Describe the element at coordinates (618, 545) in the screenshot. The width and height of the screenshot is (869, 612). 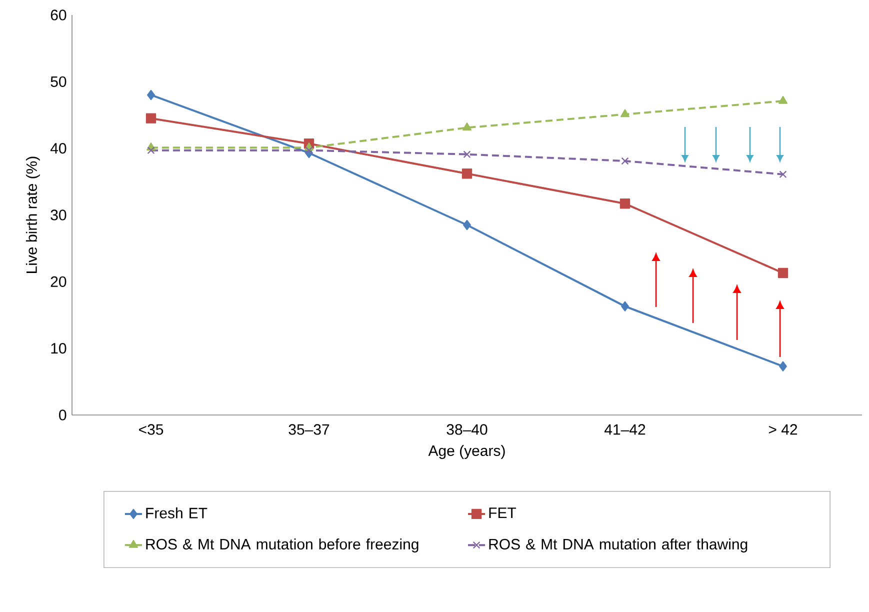
I see `legend-label: ROS & Mt DNA mutation after thawing` at that location.